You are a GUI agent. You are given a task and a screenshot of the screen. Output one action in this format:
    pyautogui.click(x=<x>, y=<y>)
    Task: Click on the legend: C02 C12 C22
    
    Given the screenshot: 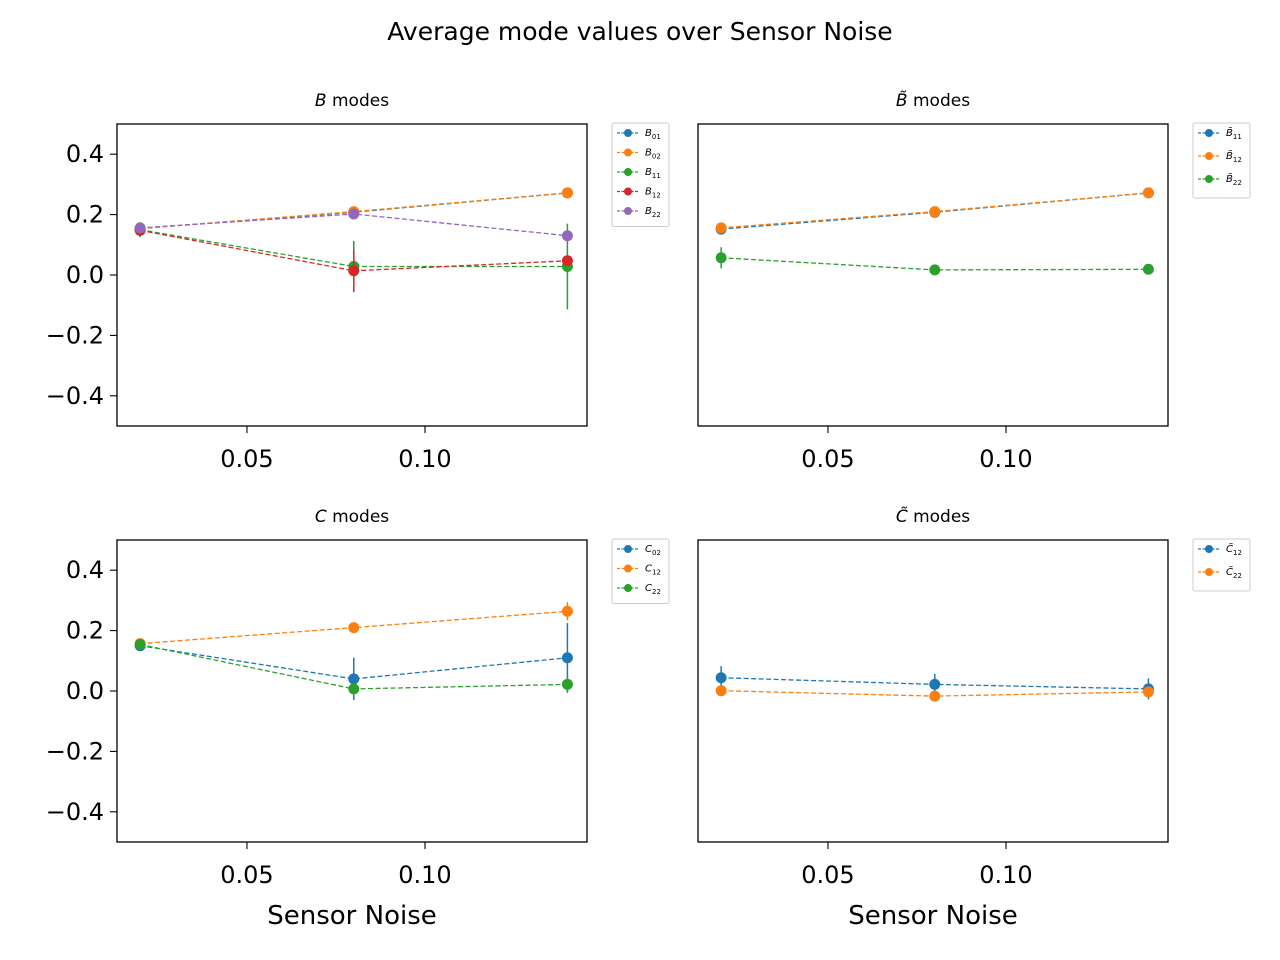 What is the action you would take?
    pyautogui.click(x=640, y=571)
    